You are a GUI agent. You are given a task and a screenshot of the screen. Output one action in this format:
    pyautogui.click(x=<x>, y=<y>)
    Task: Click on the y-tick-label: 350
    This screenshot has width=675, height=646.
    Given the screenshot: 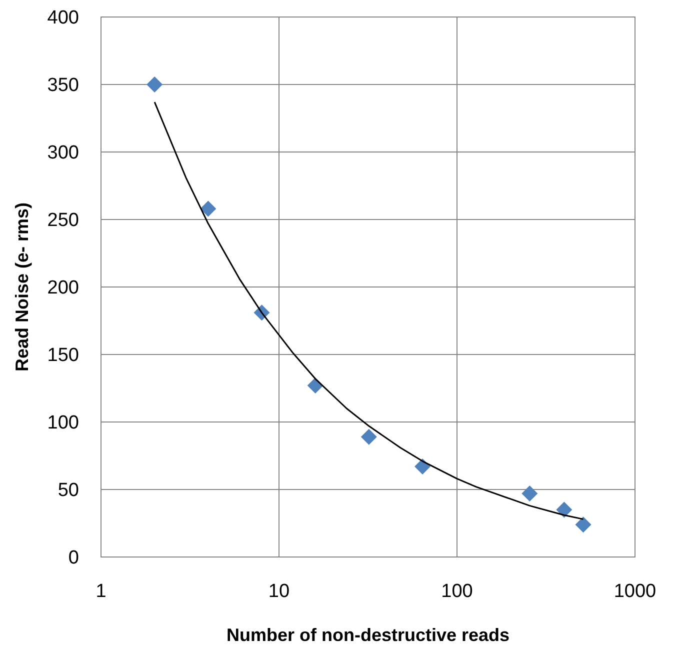 What is the action you would take?
    pyautogui.click(x=63, y=85)
    